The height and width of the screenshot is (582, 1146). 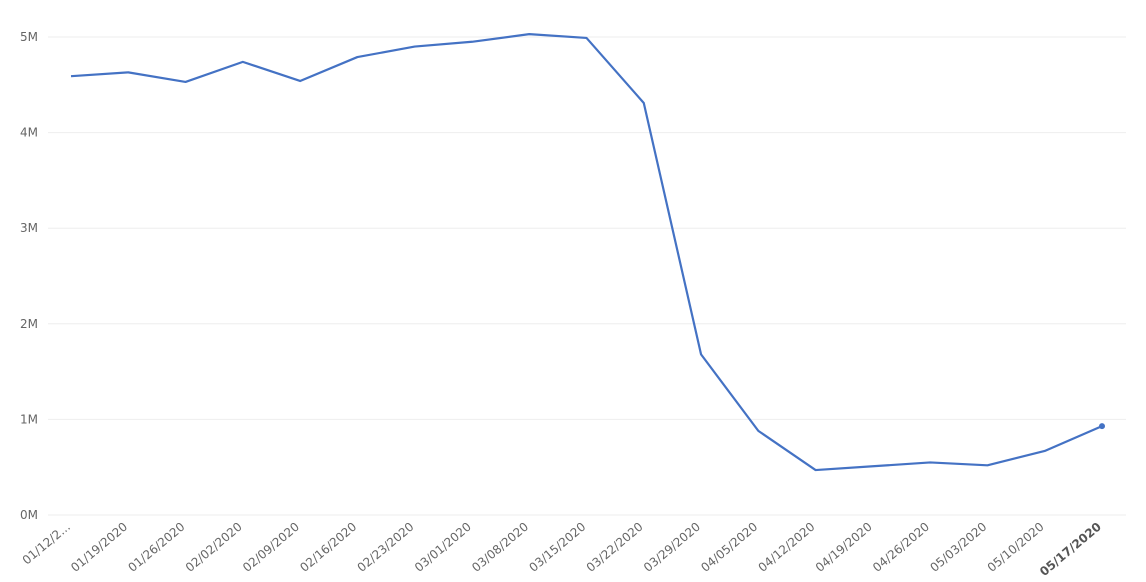 I want to click on x-tick-label: 02/23/2020, so click(x=386, y=547).